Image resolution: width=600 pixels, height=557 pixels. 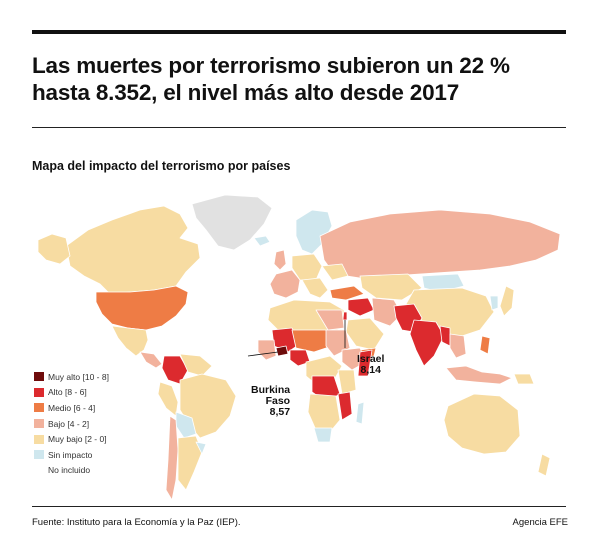 What do you see at coordinates (482, 424) in the screenshot?
I see `region-australia` at bounding box center [482, 424].